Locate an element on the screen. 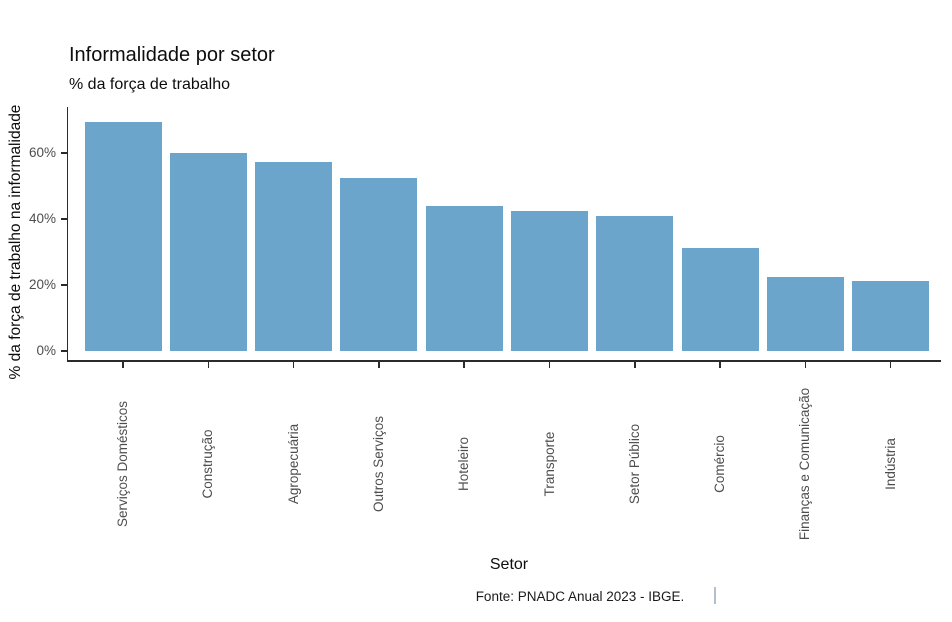  x-category-label: Outros Serviços is located at coordinates (378, 464).